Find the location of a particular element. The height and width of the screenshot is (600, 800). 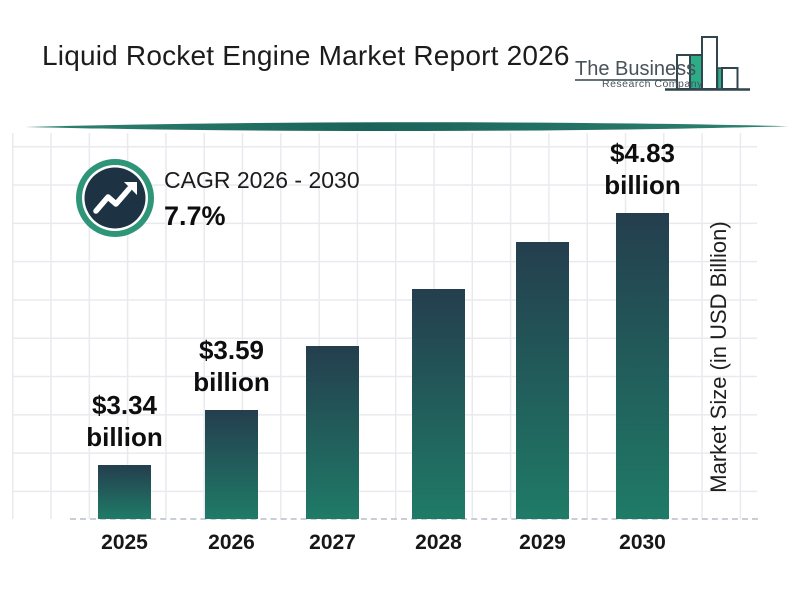

header-divider is located at coordinates (406, 127).